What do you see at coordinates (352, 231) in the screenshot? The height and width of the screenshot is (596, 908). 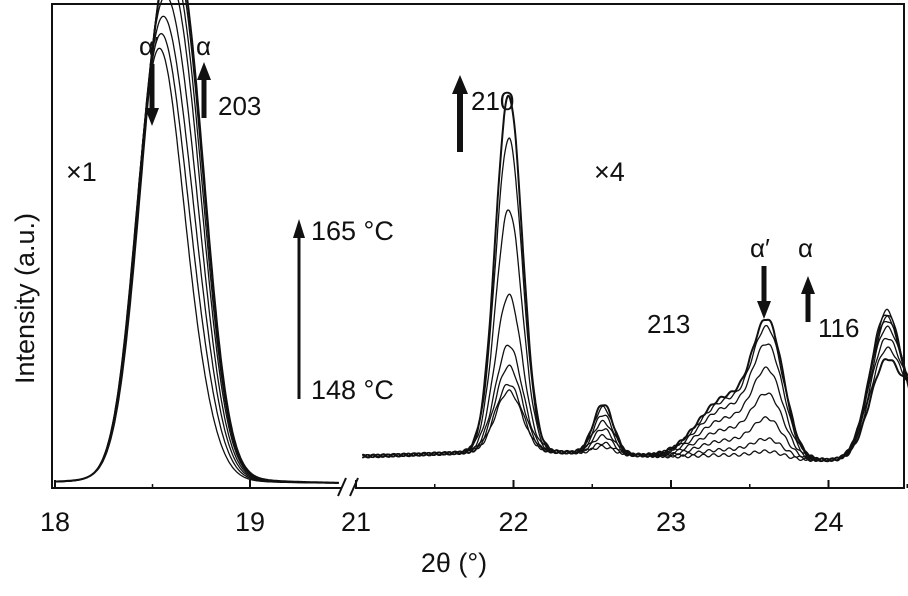 I see `temperature-high-label: 165 °C` at bounding box center [352, 231].